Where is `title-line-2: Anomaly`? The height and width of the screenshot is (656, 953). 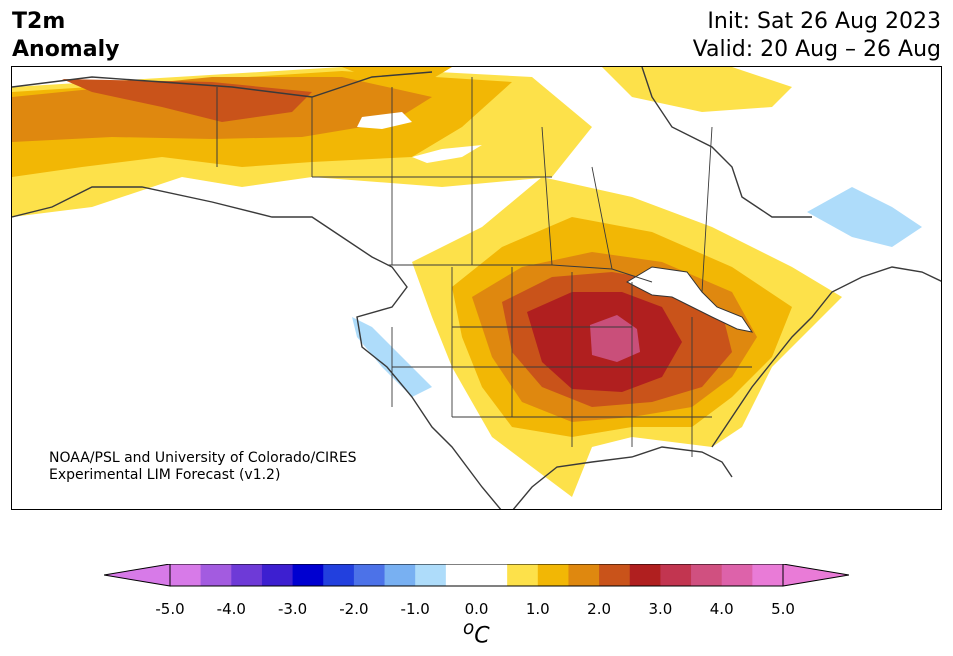
title-line-2: Anomaly is located at coordinates (66, 49).